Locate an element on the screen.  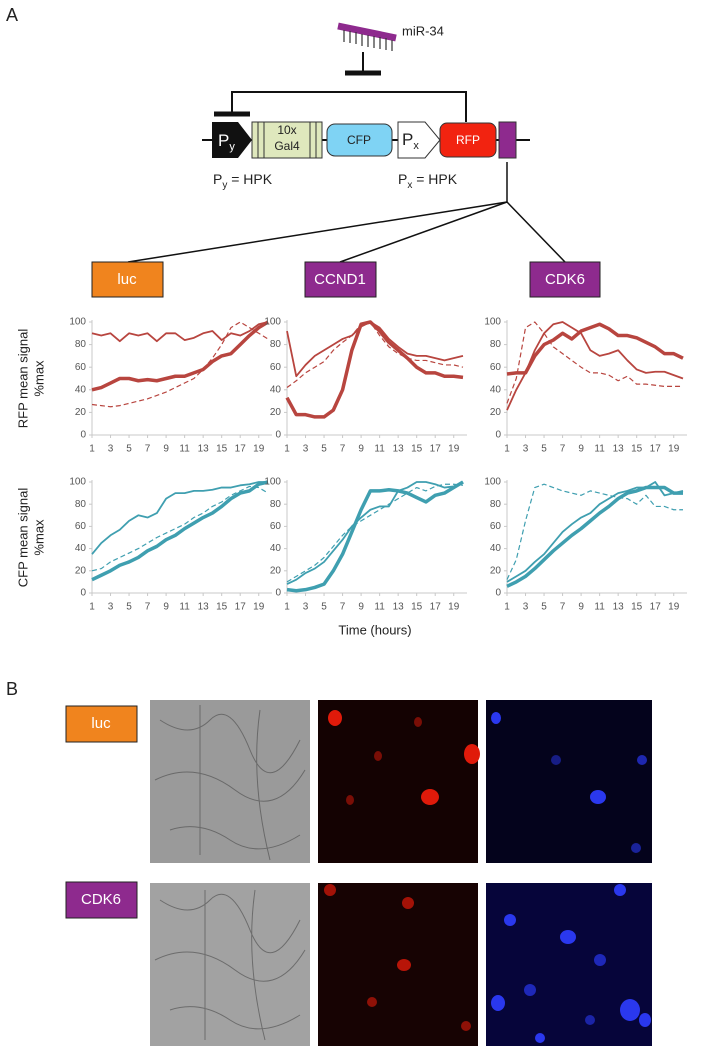
cfp-label: CFP is located at coordinates (359, 140).